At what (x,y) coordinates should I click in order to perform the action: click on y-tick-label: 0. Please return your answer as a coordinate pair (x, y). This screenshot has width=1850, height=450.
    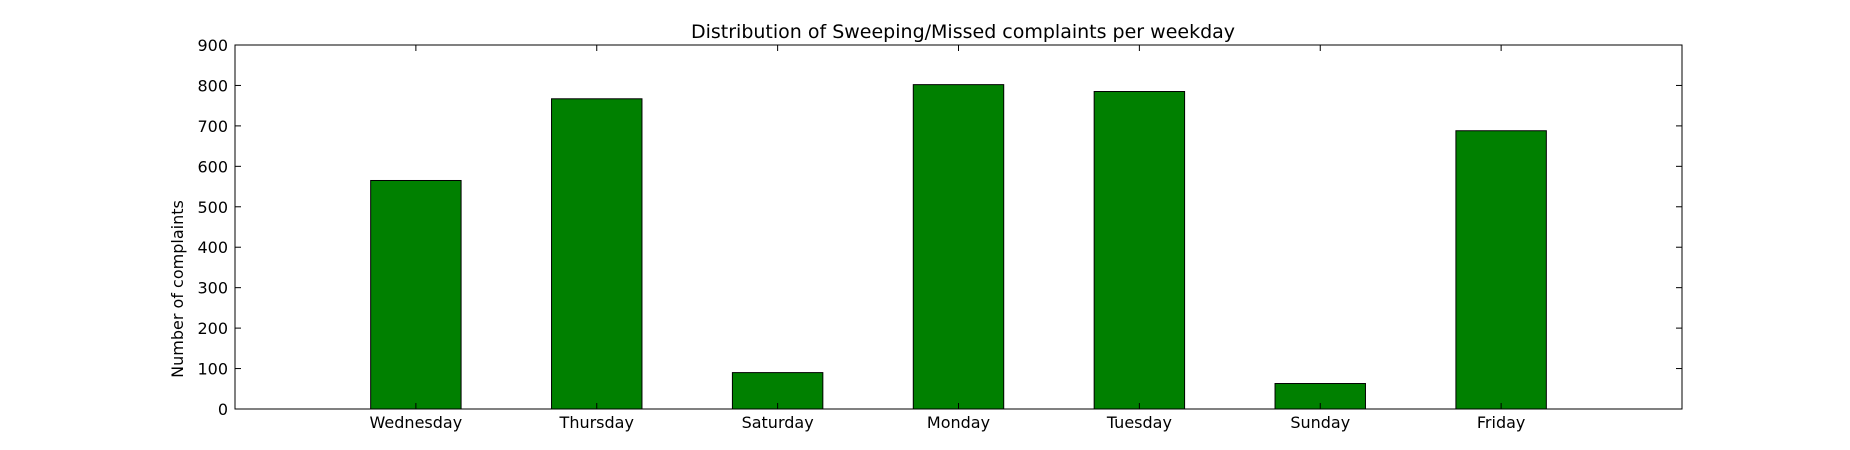
    Looking at the image, I should click on (223, 409).